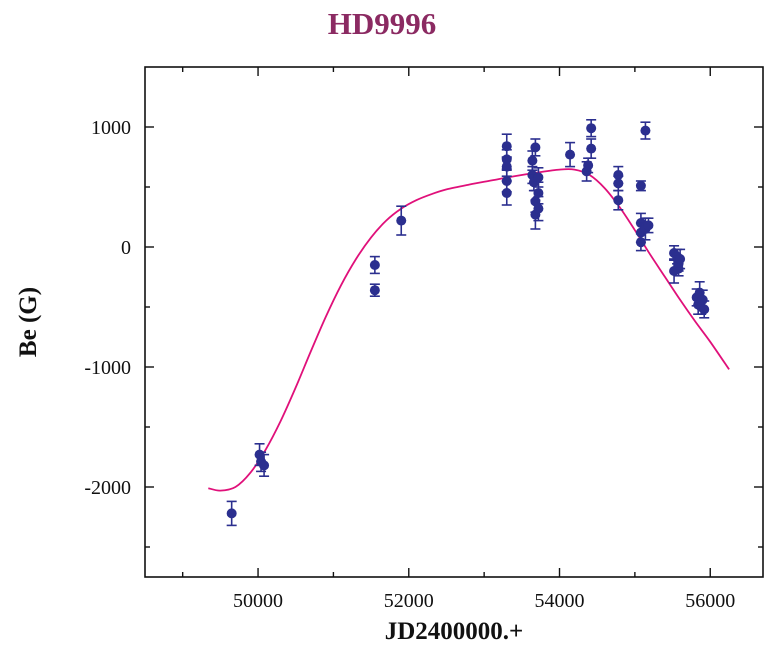  What do you see at coordinates (107, 368) in the screenshot?
I see `y-tick-label: -1000` at bounding box center [107, 368].